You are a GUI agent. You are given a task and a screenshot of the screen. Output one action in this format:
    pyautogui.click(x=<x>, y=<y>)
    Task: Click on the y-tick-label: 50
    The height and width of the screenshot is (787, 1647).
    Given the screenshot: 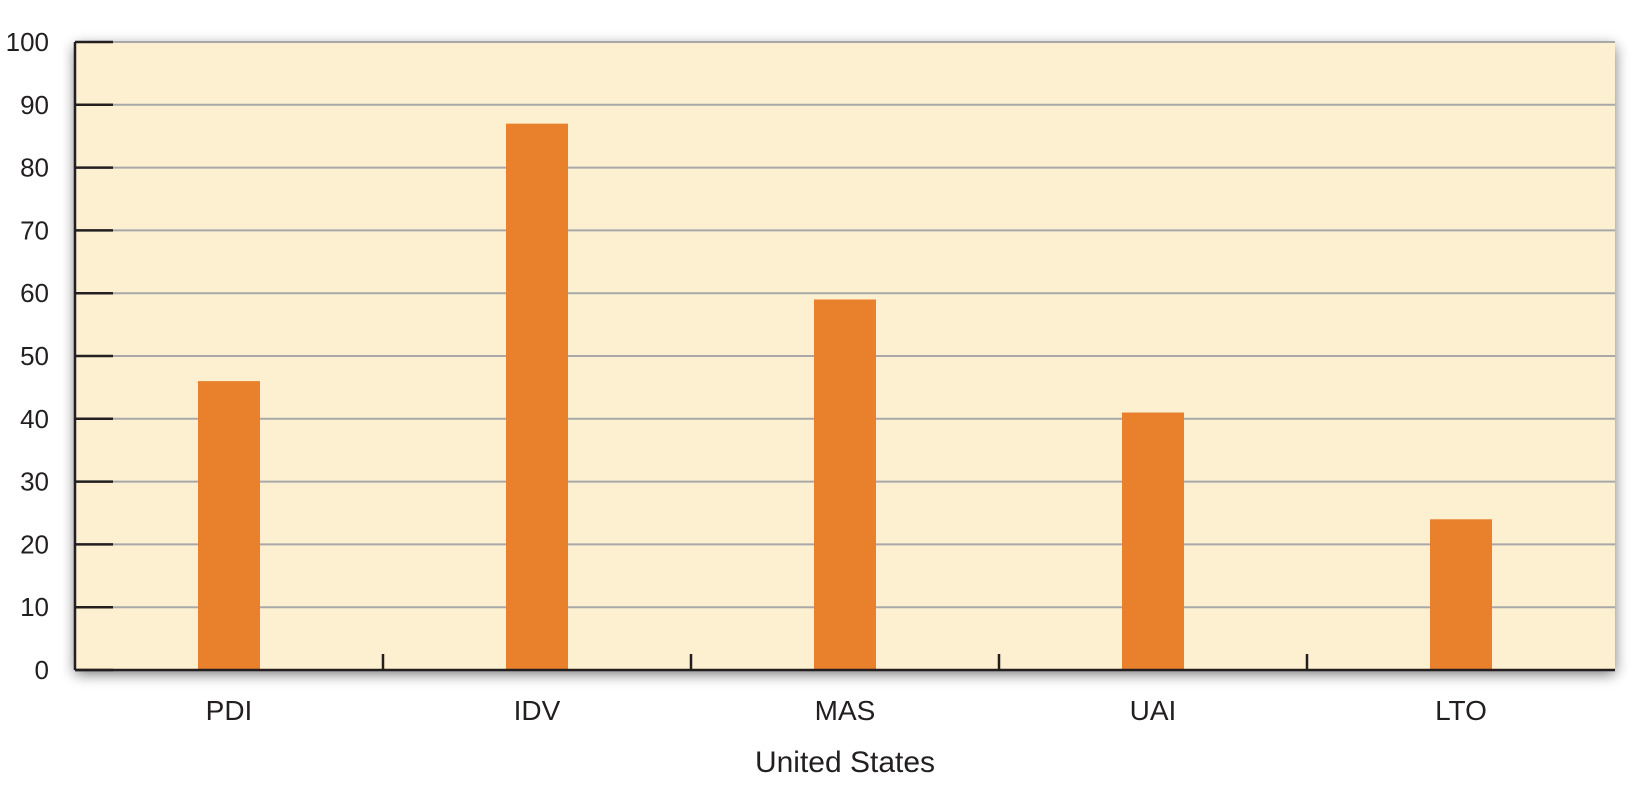 What is the action you would take?
    pyautogui.click(x=34, y=356)
    